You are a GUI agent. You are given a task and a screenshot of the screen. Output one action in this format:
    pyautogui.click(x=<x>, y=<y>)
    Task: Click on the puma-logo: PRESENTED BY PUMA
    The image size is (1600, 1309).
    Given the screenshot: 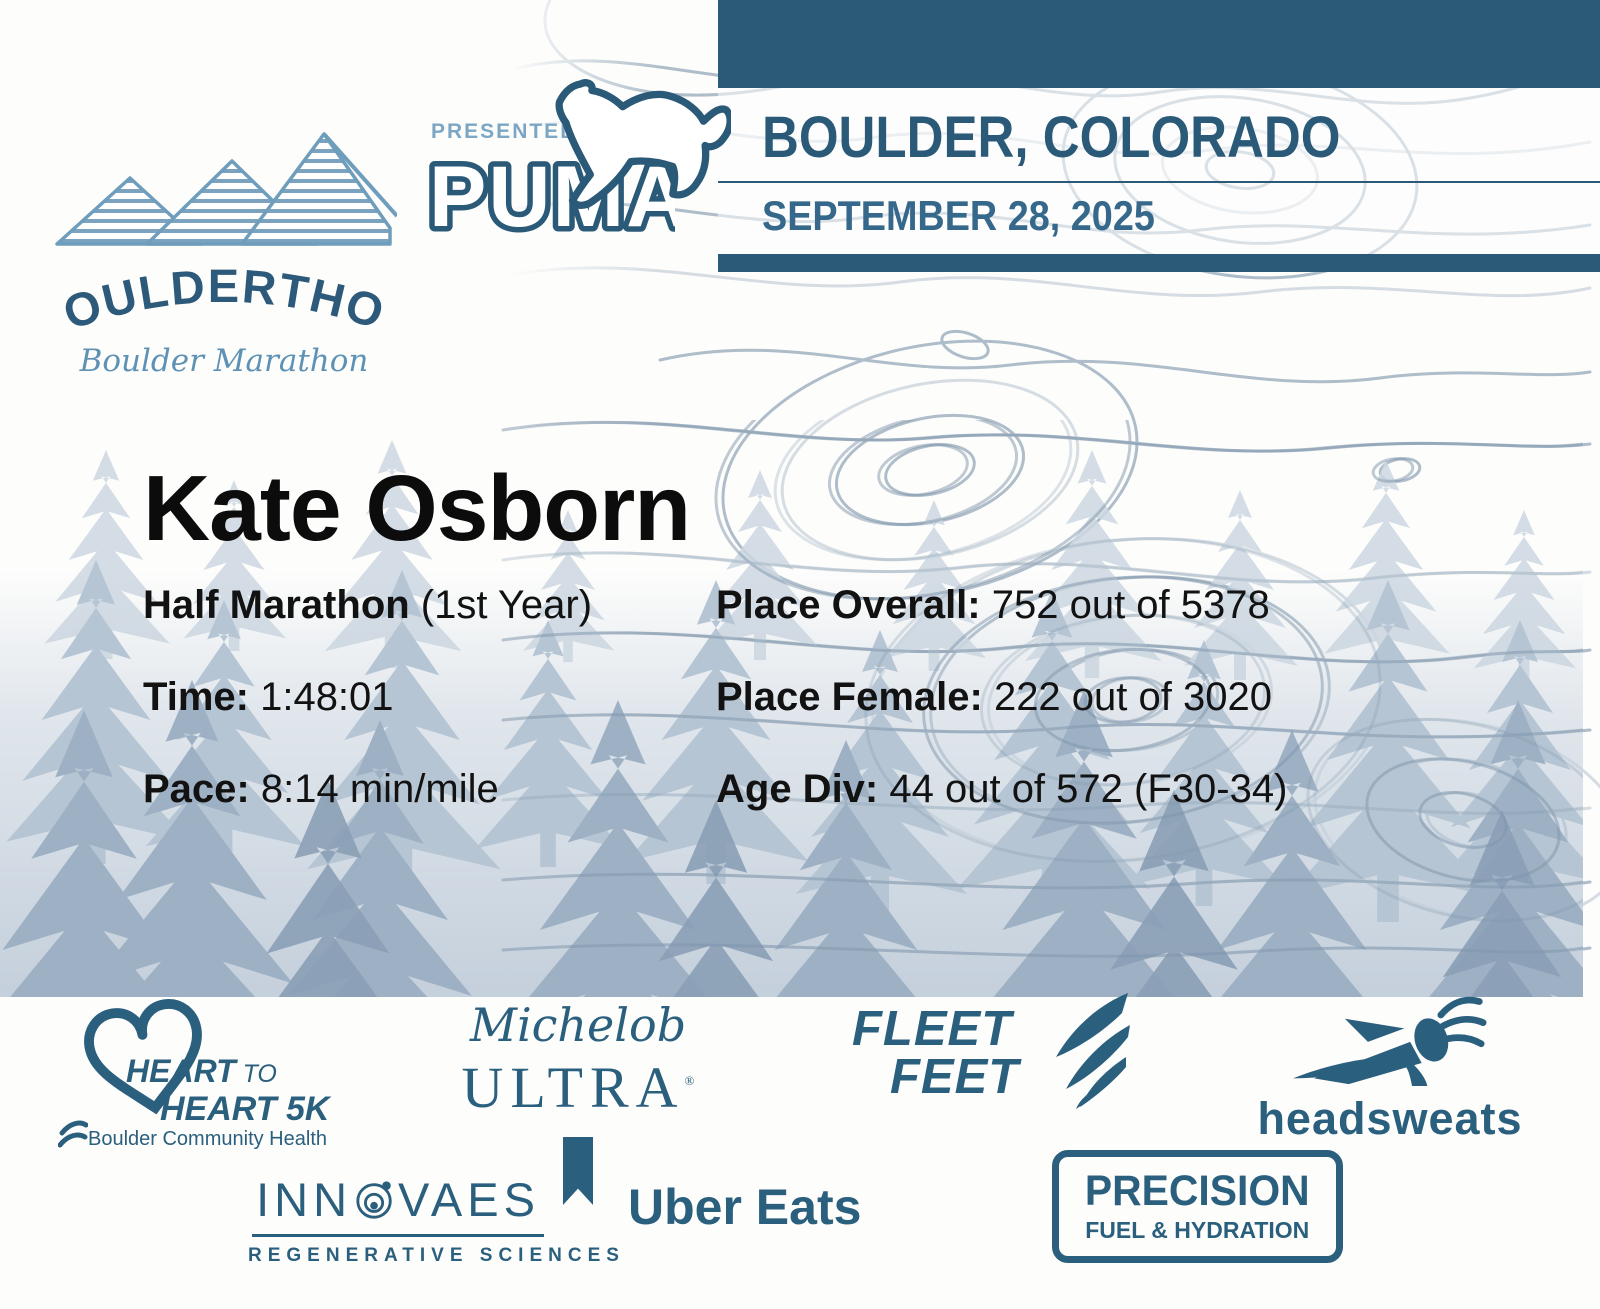 What is the action you would take?
    pyautogui.click(x=578, y=167)
    